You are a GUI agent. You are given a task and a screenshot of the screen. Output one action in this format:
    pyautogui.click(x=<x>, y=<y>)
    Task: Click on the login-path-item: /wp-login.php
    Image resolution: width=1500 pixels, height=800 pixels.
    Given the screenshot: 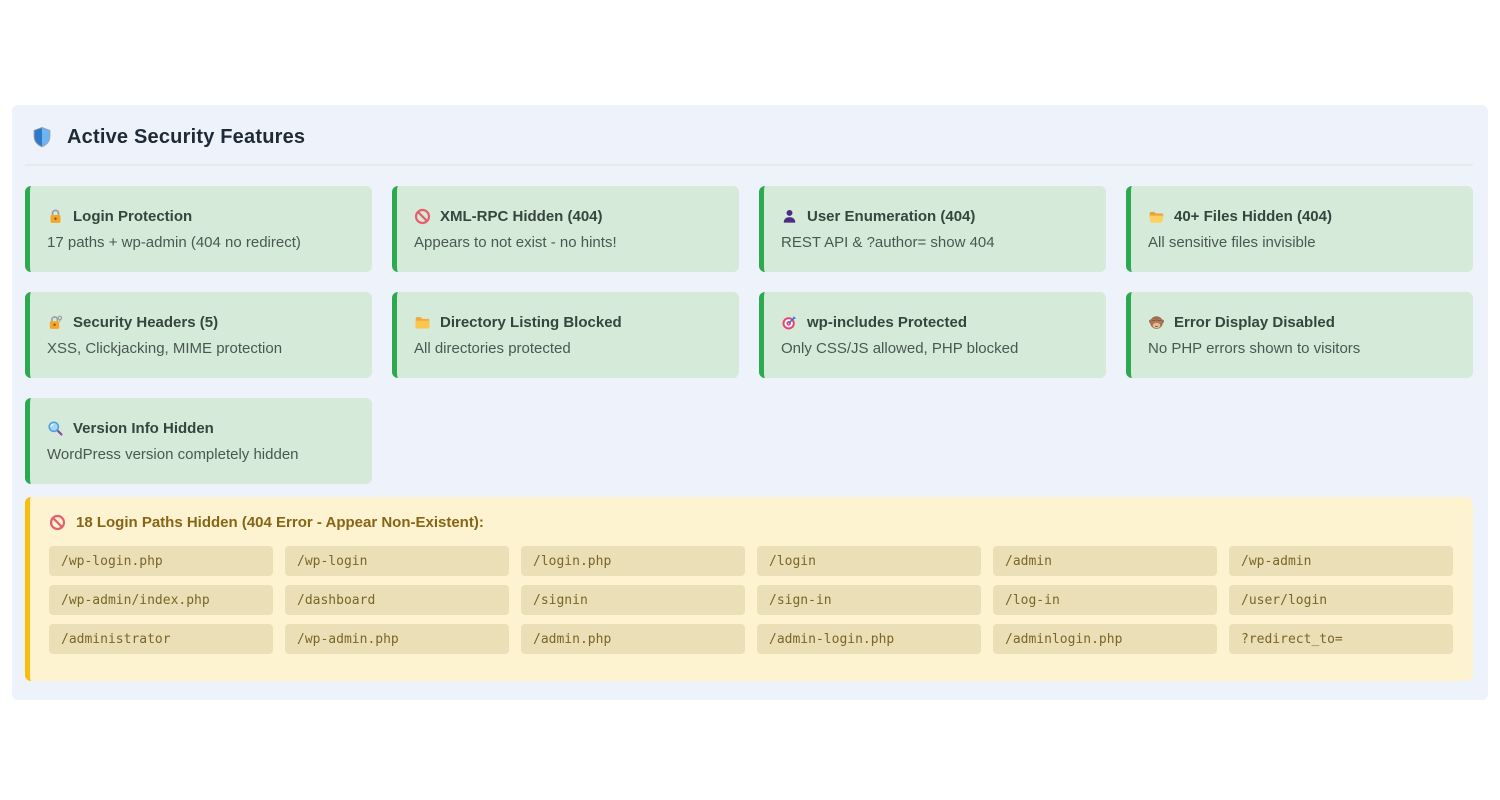 What is the action you would take?
    pyautogui.click(x=161, y=561)
    